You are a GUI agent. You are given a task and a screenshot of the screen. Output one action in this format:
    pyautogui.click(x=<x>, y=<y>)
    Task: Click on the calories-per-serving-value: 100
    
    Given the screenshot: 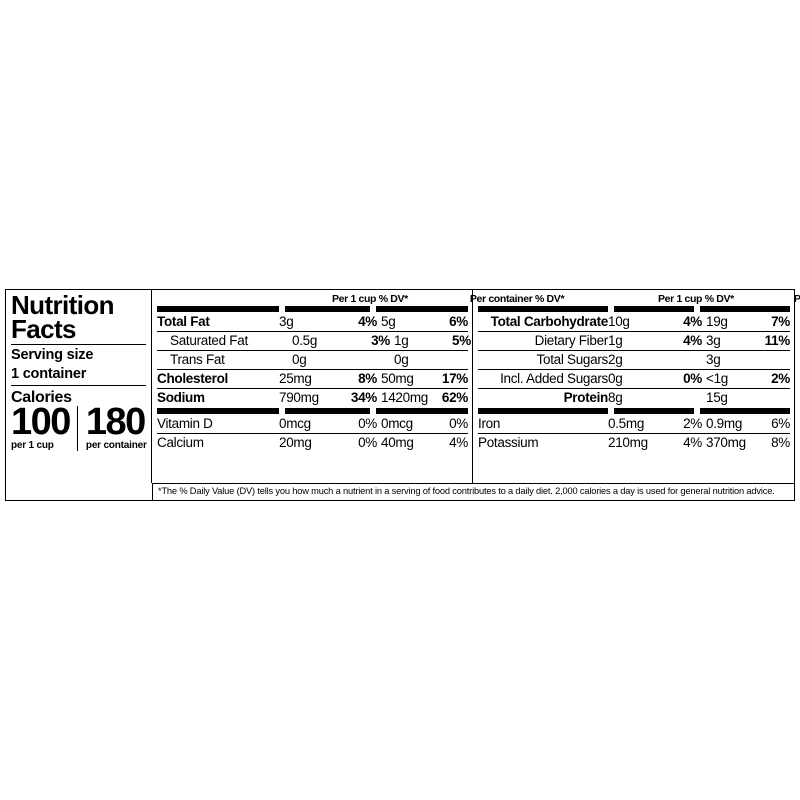 What is the action you would take?
    pyautogui.click(x=41, y=422)
    